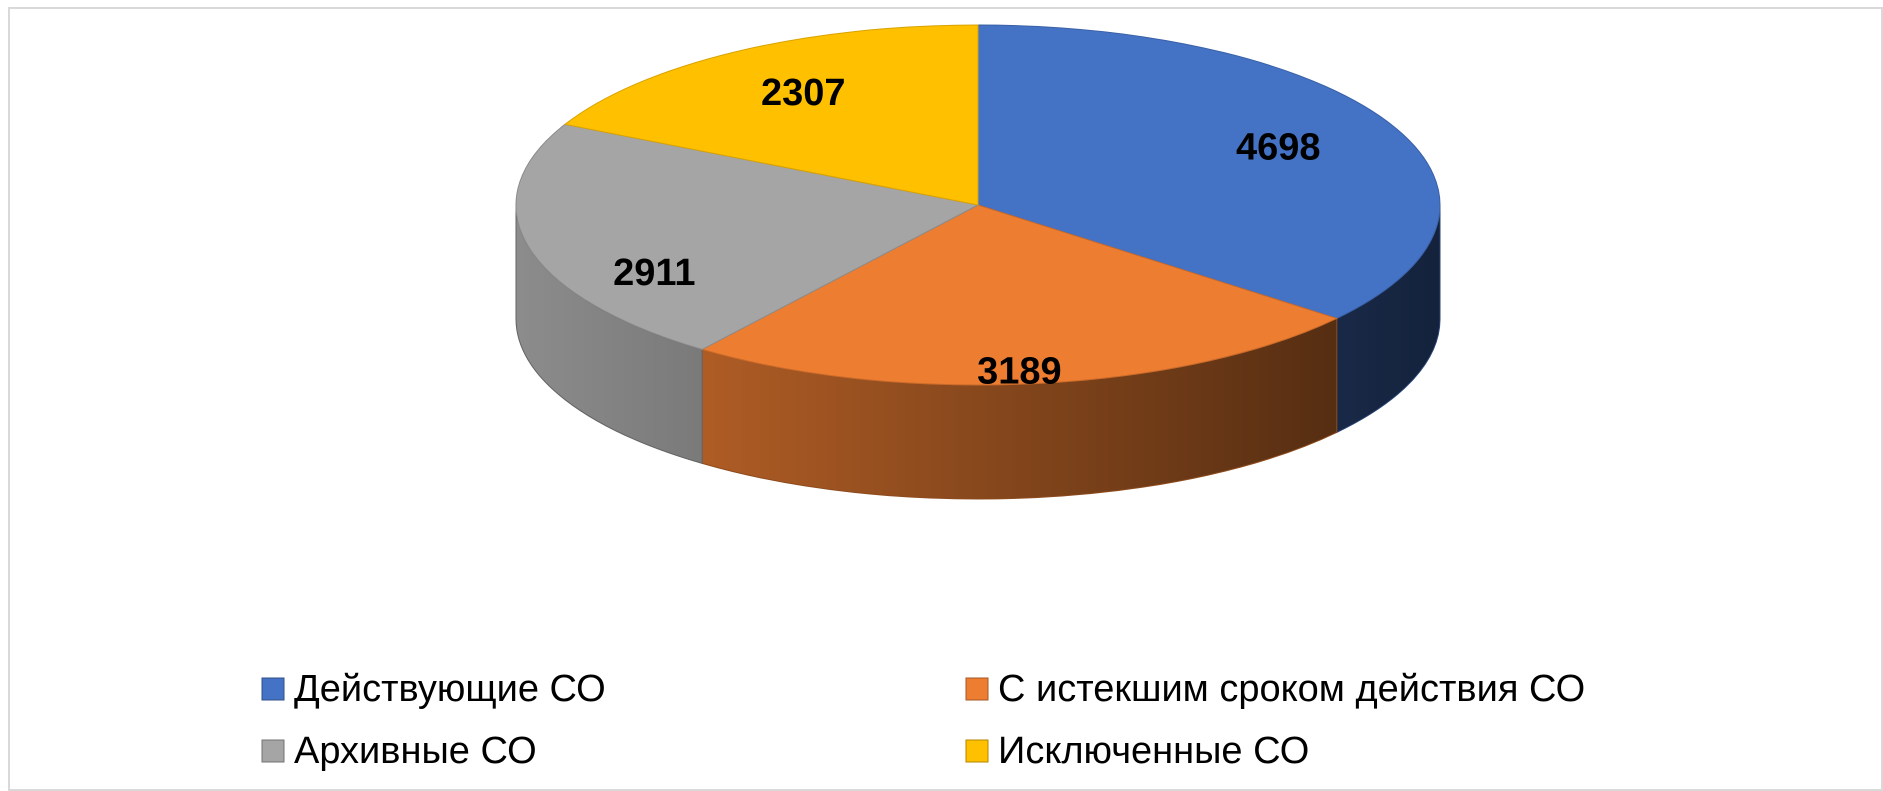 The image size is (1883, 791). Describe the element at coordinates (1153, 751) in the screenshot. I see `legend-label: Исключенные СО` at that location.